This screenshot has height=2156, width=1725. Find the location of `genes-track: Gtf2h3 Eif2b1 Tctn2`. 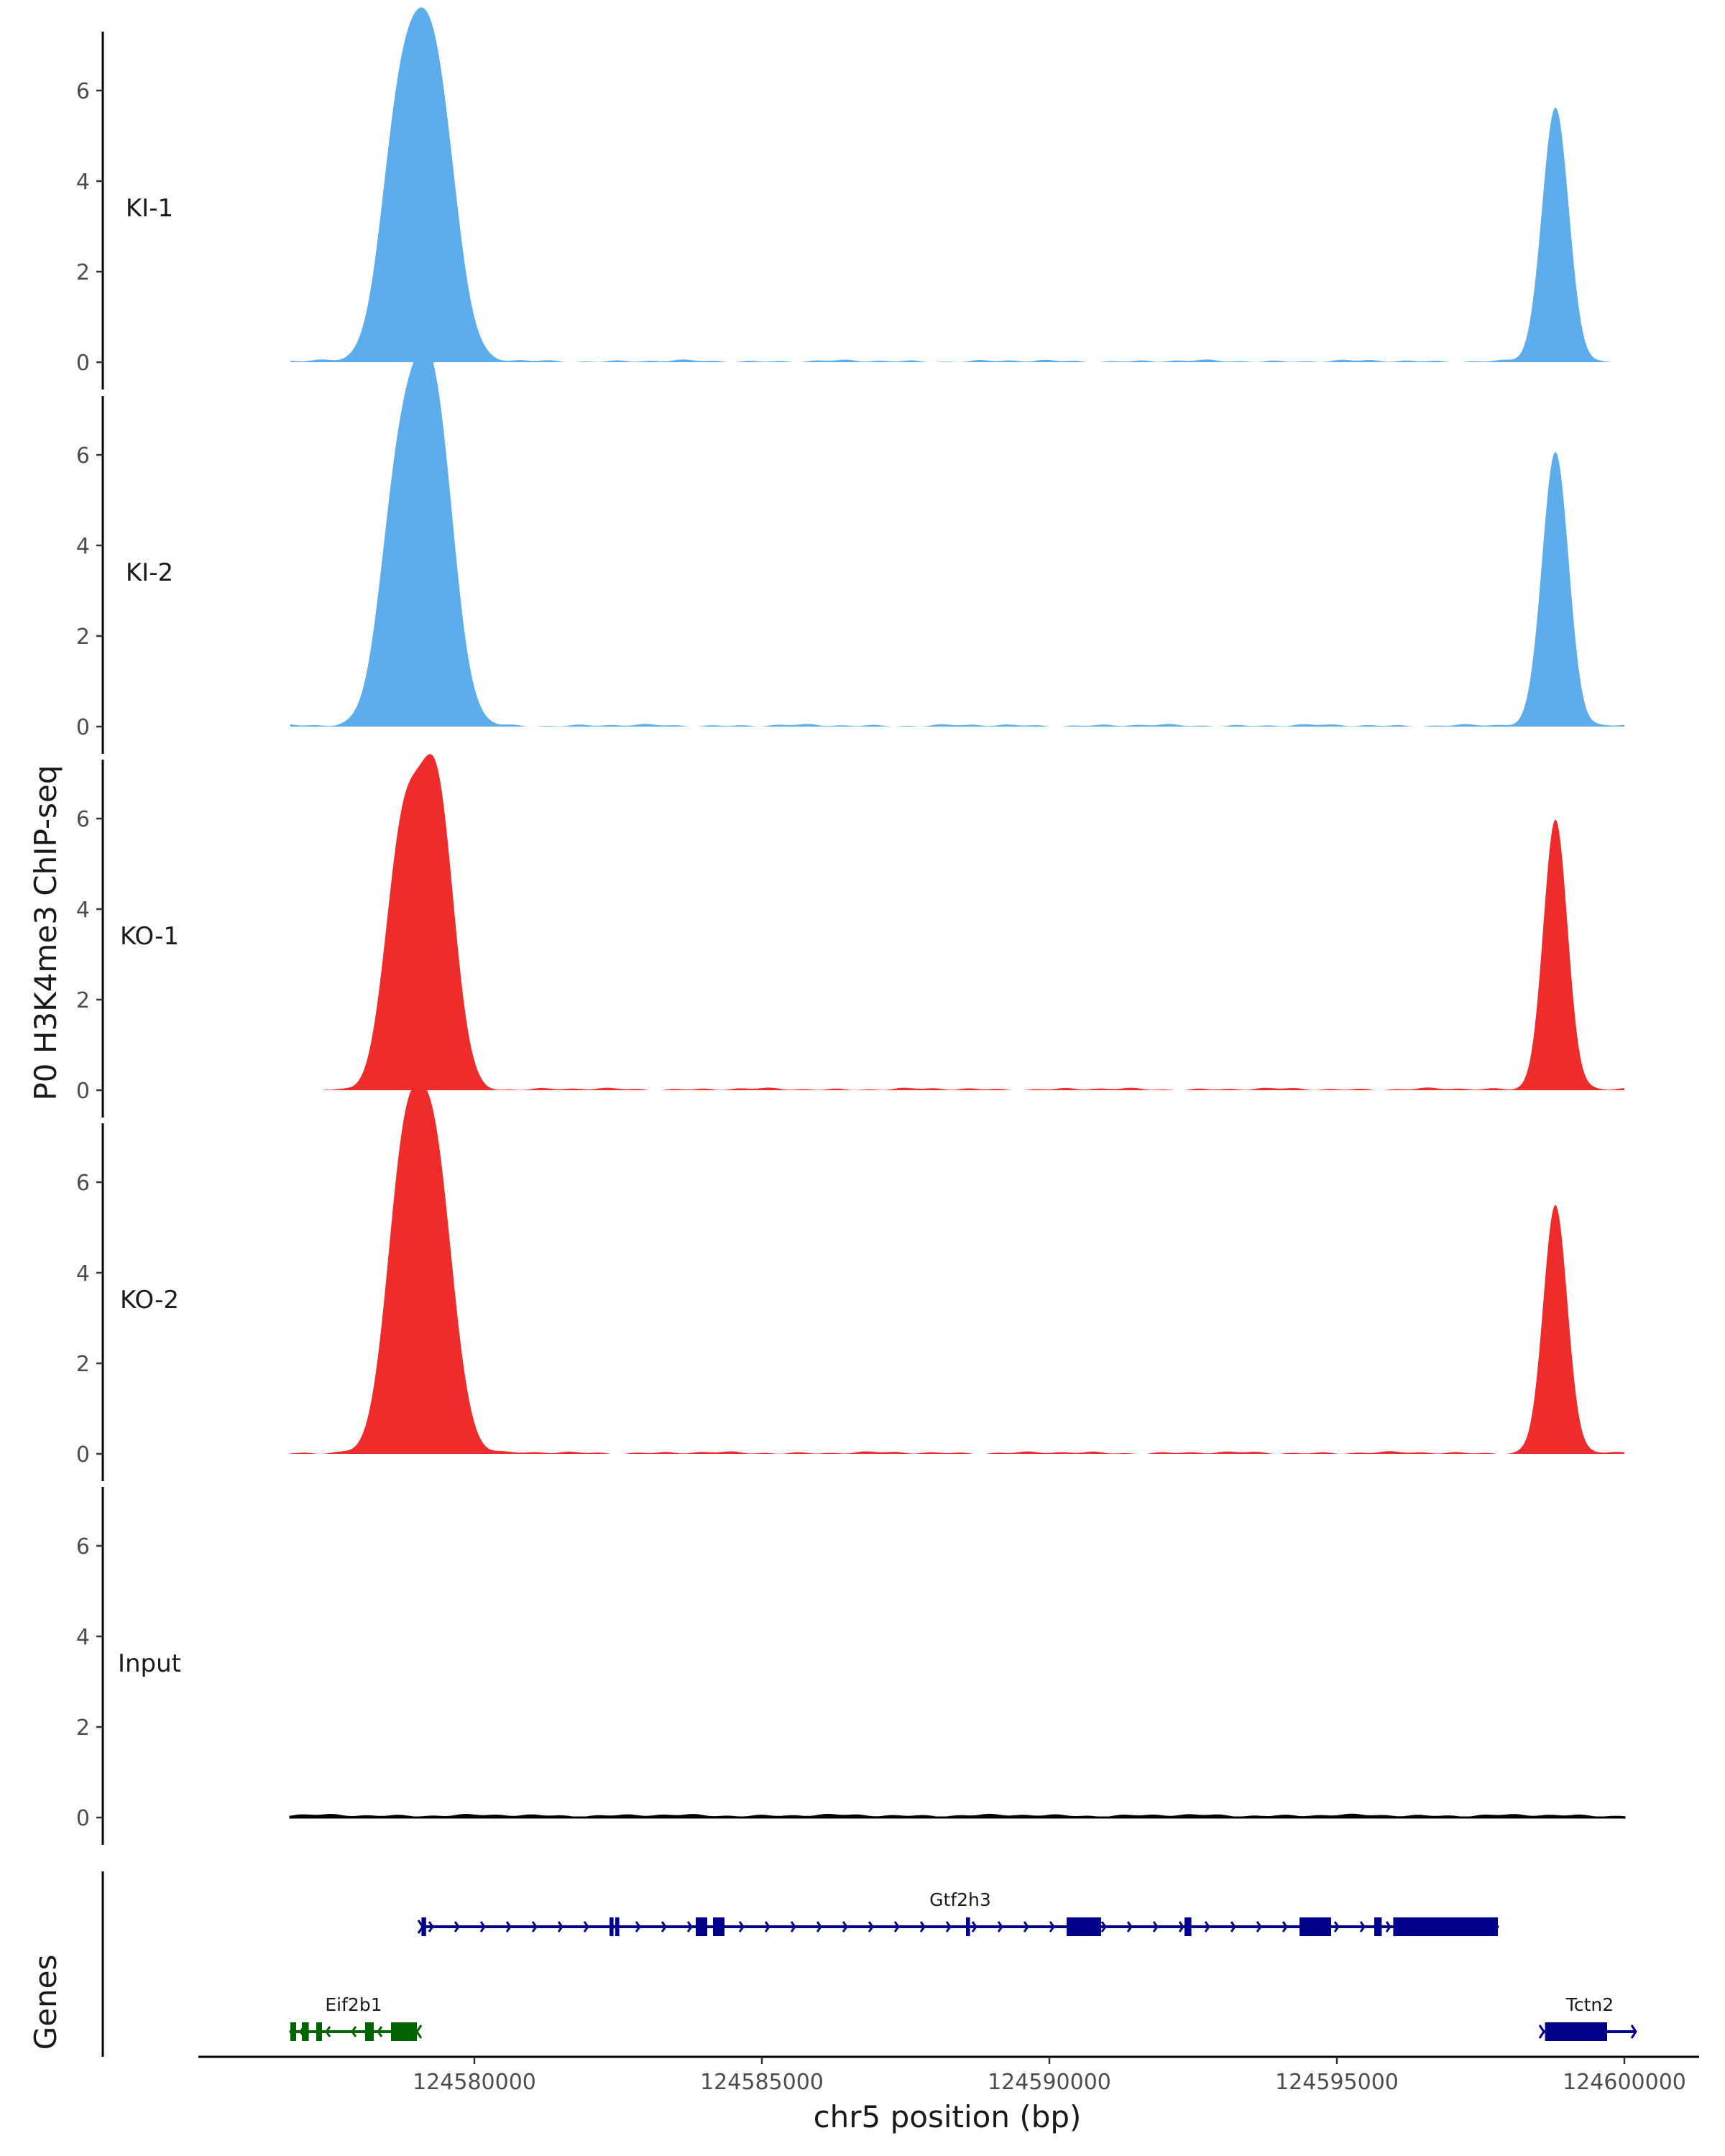

genes-track: Gtf2h3 Eif2b1 Tctn2 is located at coordinates (869, 1964).